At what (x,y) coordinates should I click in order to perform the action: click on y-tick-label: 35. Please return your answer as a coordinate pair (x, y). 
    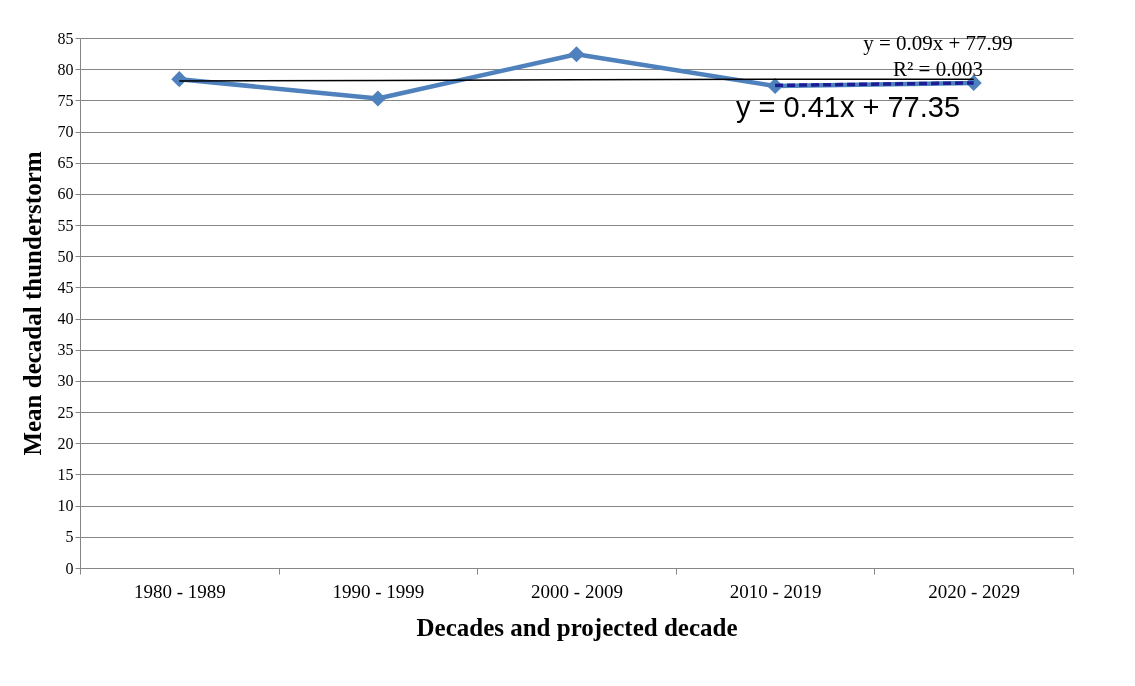
    Looking at the image, I should click on (65, 350).